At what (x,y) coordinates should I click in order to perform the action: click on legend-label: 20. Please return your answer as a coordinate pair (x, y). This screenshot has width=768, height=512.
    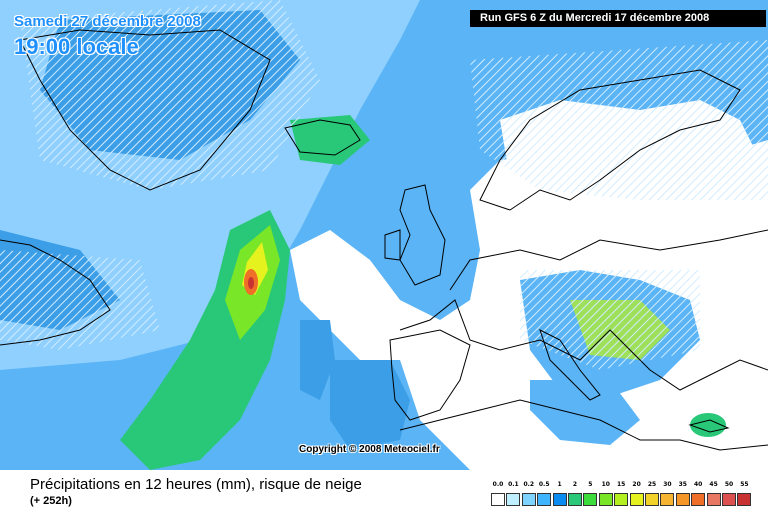
    Looking at the image, I should click on (636, 484).